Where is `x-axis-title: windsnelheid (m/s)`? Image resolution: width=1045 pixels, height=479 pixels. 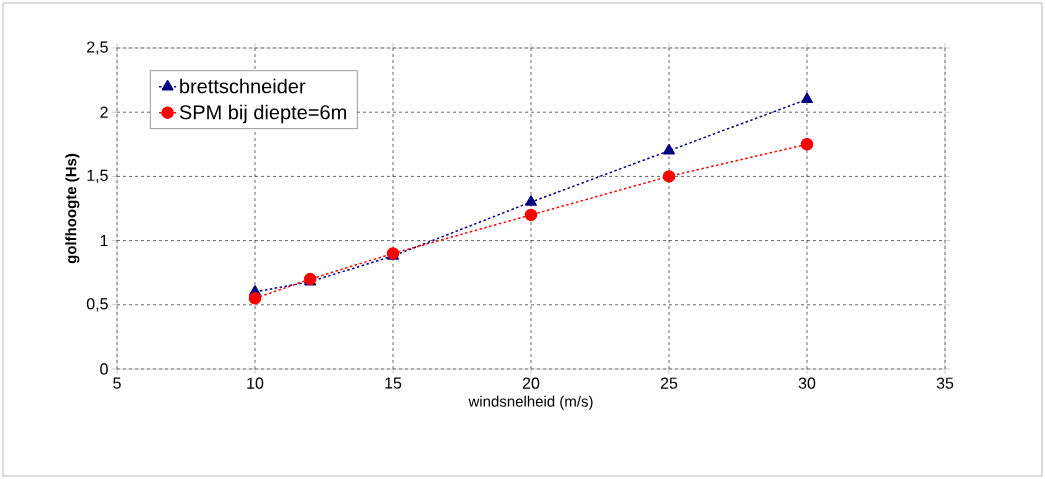
x-axis-title: windsnelheid (m/s) is located at coordinates (530, 402).